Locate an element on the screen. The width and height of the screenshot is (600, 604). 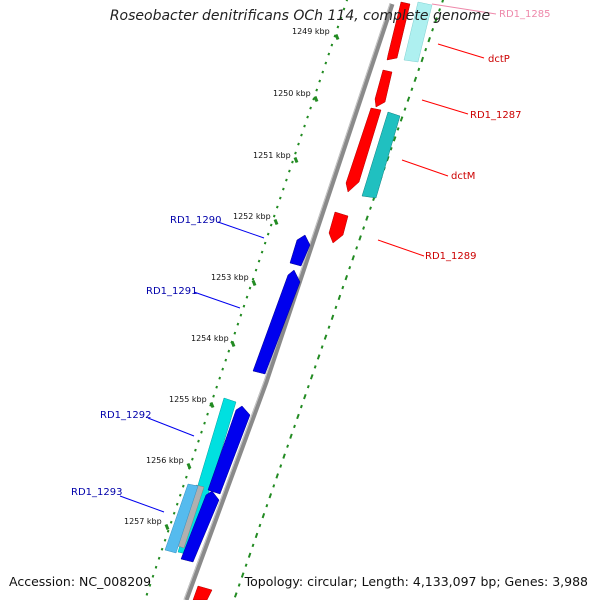
cds-rd1-1292-lightblue is located at coordinates (181, 518).